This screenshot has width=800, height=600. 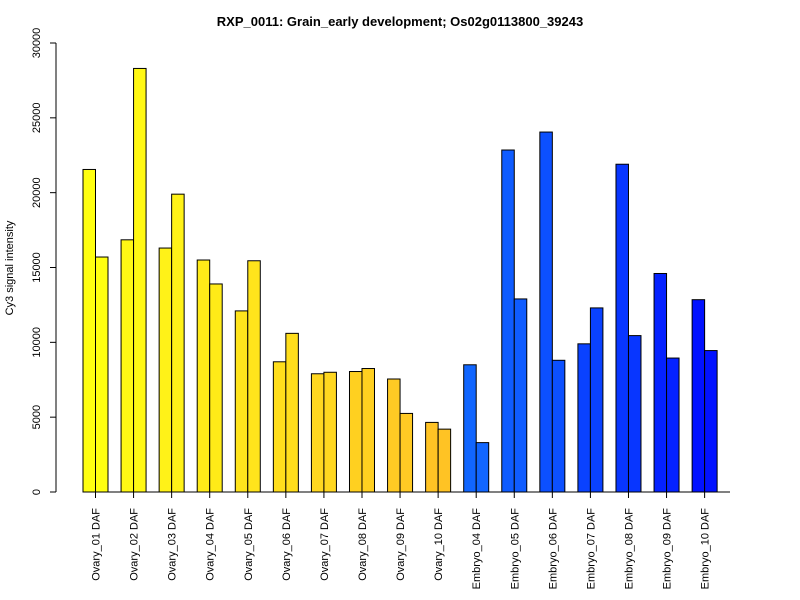 I want to click on y-axis: 0 5000 10000 15000 20000 25000 30000, so click(x=44, y=261).